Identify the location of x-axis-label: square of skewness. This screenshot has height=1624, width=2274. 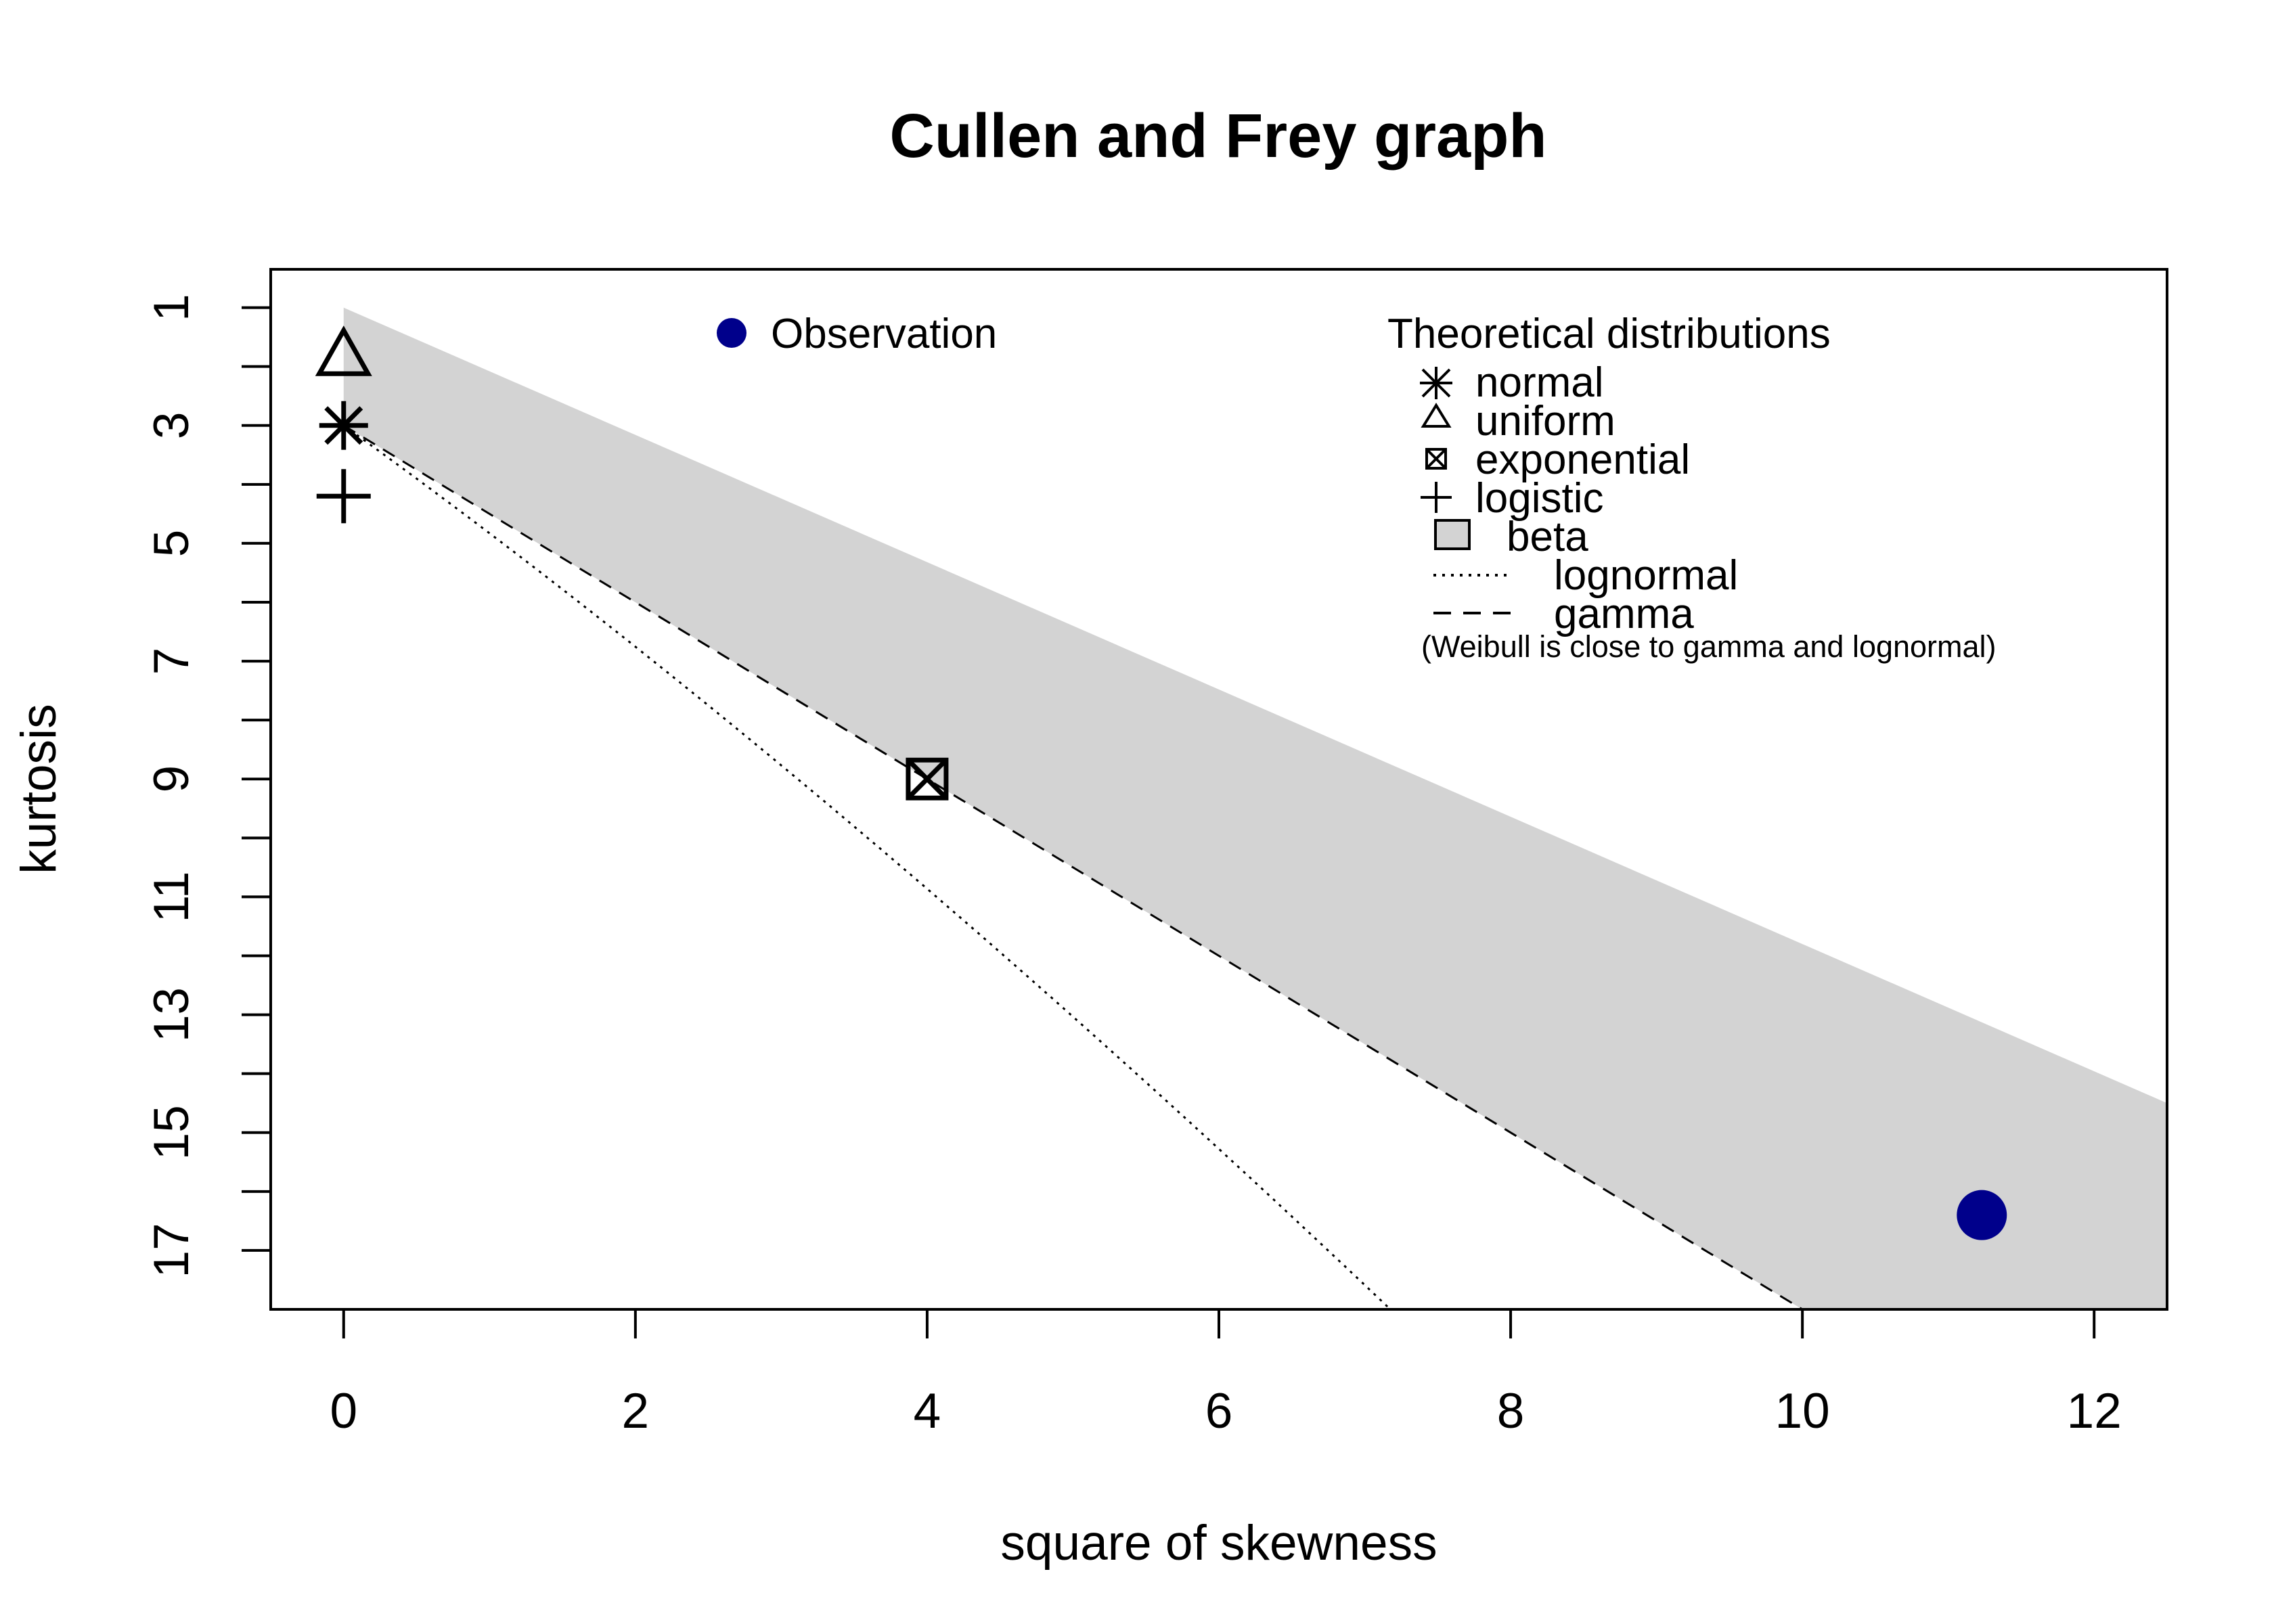
(1218, 1543).